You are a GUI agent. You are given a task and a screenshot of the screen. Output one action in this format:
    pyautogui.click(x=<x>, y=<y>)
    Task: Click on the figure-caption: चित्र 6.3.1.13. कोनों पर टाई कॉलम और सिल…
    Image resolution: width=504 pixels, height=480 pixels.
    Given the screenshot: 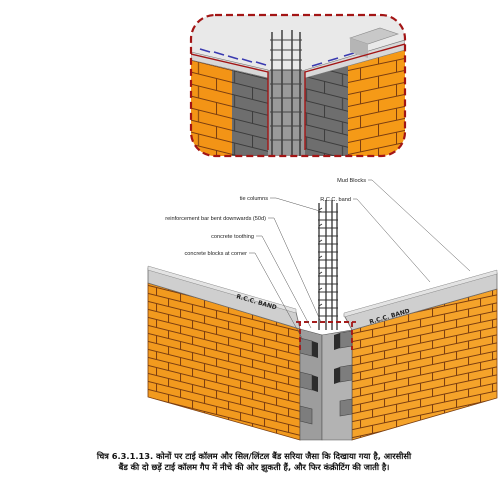 What is the action you would take?
    pyautogui.click(x=254, y=462)
    